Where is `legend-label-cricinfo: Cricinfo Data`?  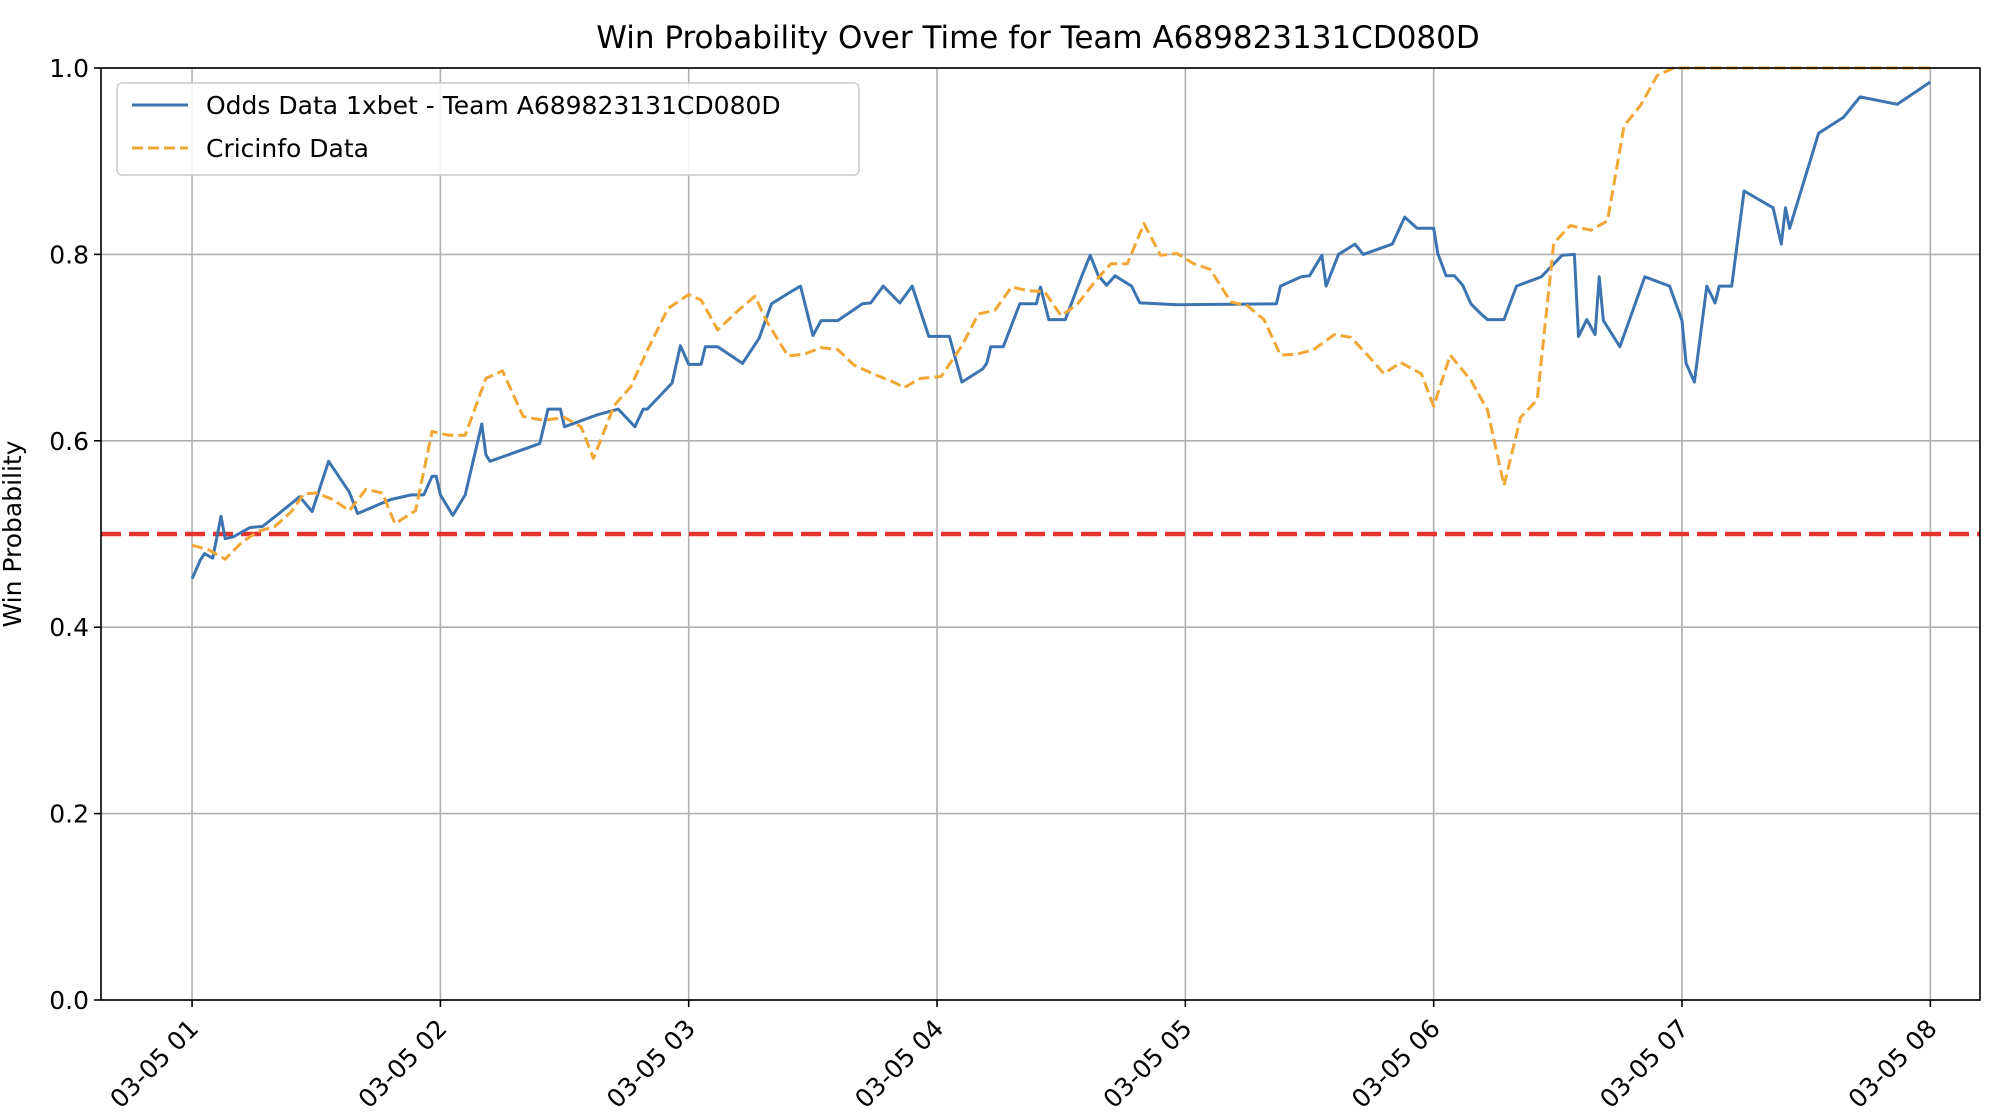
legend-label-cricinfo: Cricinfo Data is located at coordinates (287, 148).